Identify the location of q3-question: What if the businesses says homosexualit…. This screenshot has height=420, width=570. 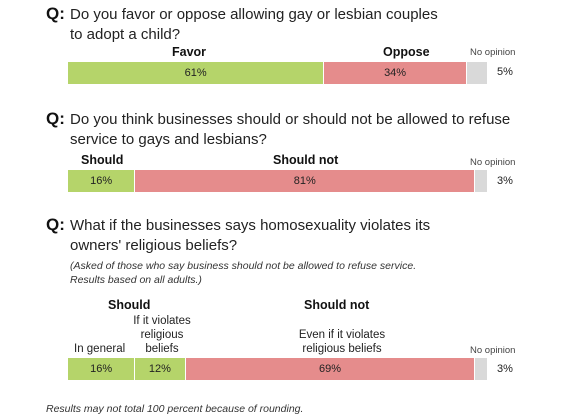
(250, 236).